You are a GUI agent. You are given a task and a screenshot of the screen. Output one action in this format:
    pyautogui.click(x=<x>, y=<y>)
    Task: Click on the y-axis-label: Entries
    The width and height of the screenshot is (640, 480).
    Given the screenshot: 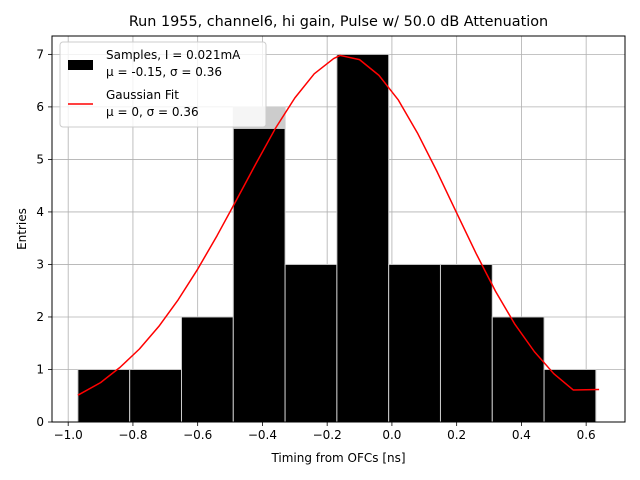 What is the action you would take?
    pyautogui.click(x=22, y=229)
    